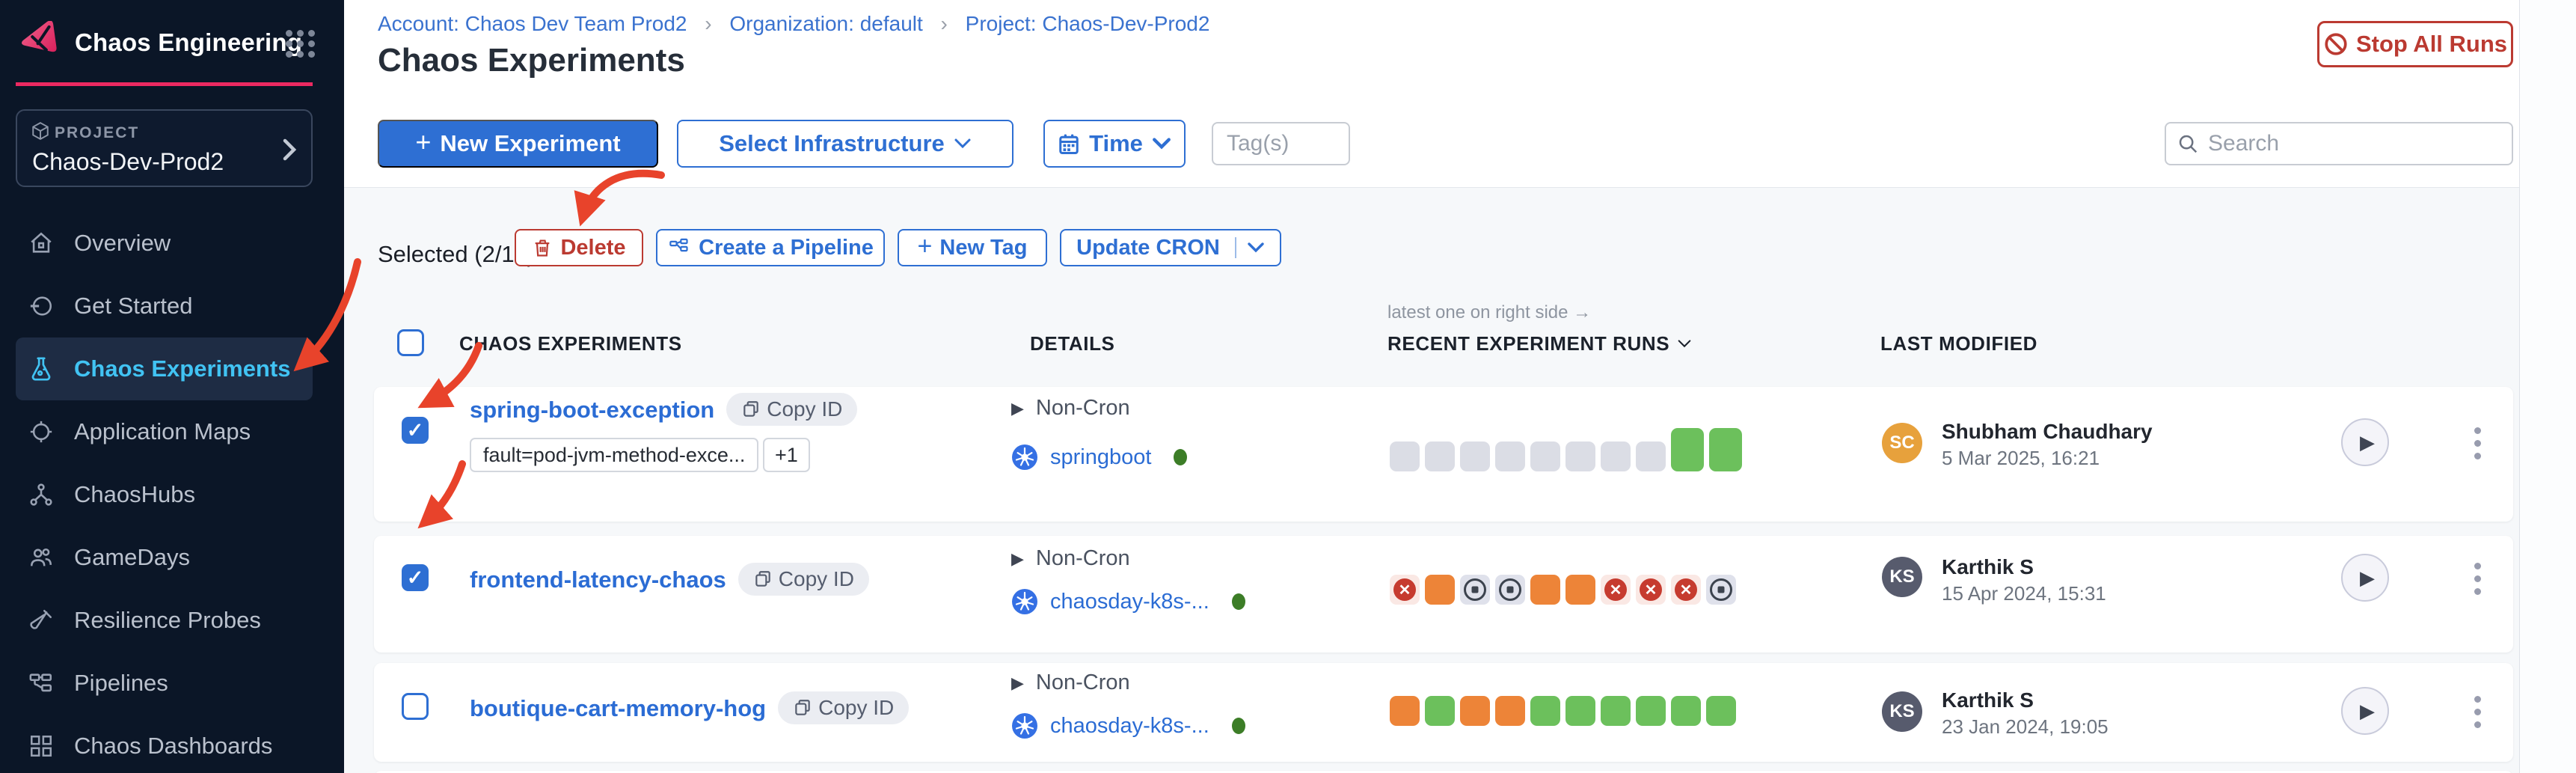 This screenshot has height=773, width=2576. I want to click on breadcrumb-account: Account: Chaos Dev Team Prod2, so click(532, 23).